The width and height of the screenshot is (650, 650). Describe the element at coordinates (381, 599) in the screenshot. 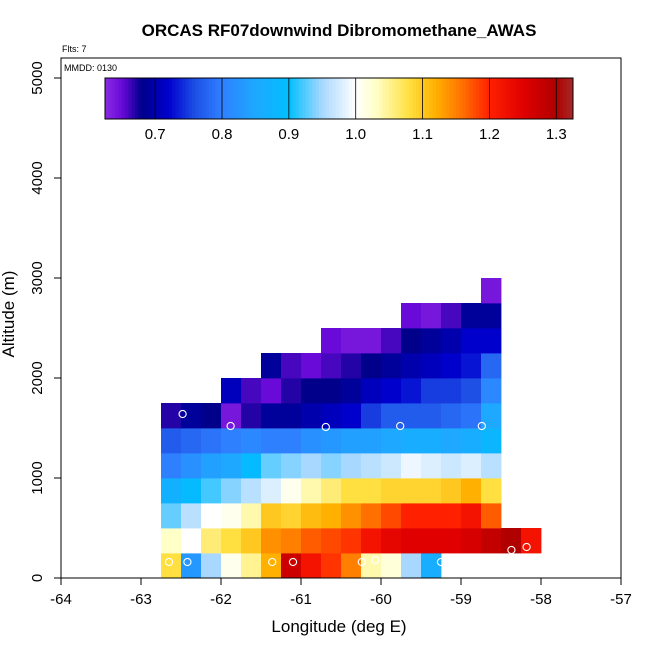

I see `x-tick-label: -60` at that location.